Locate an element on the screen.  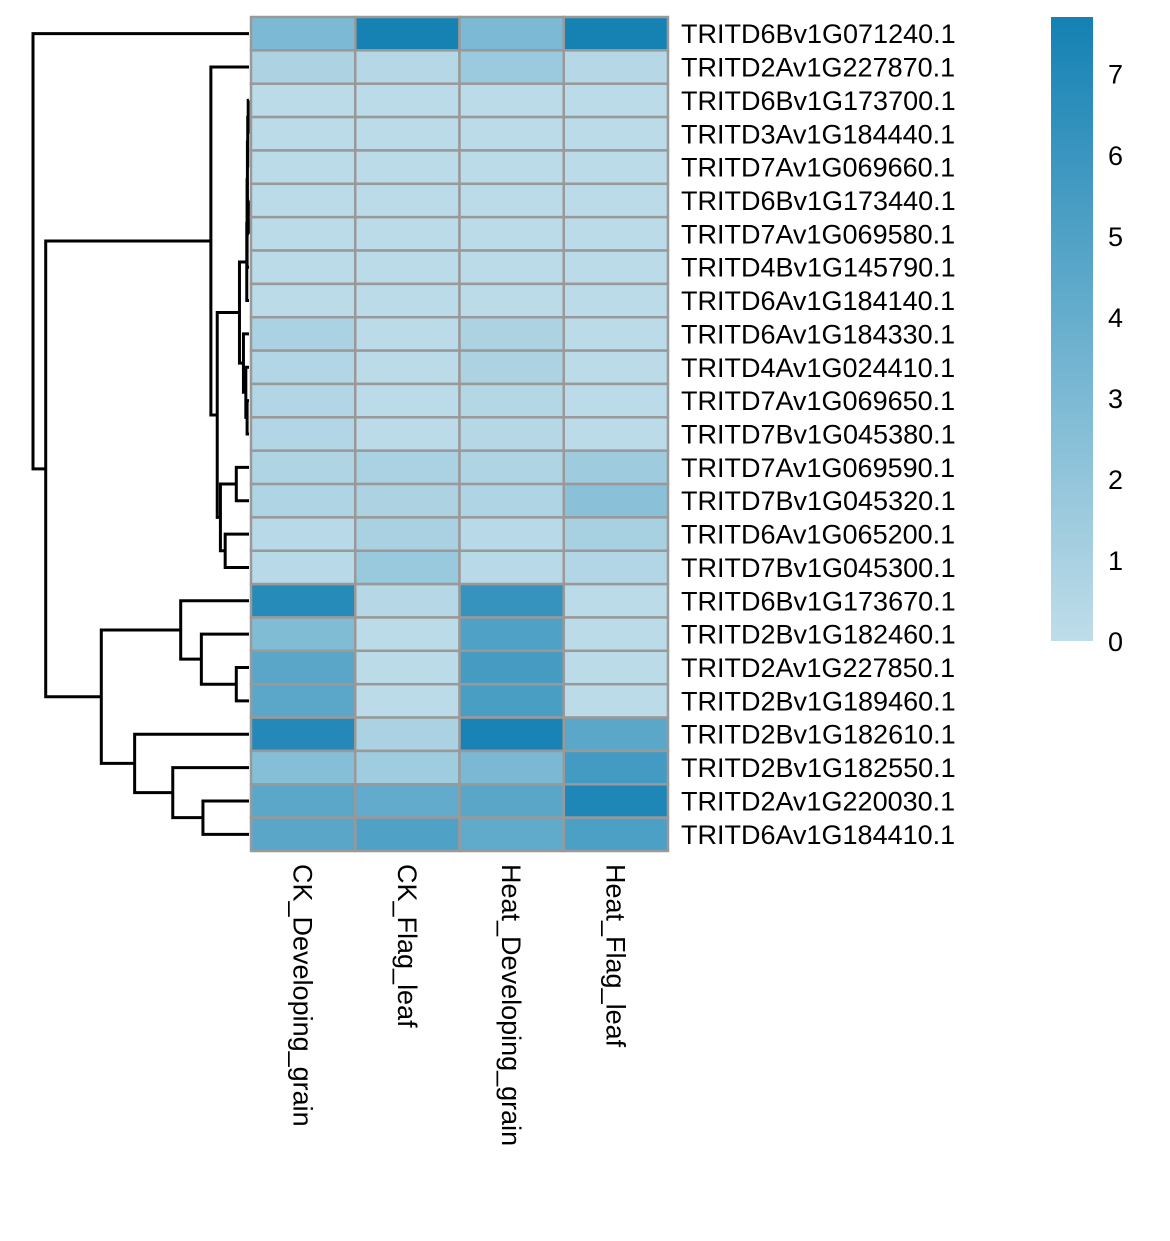
row-label: TRITD2Av1G227850.1 is located at coordinates (818, 668).